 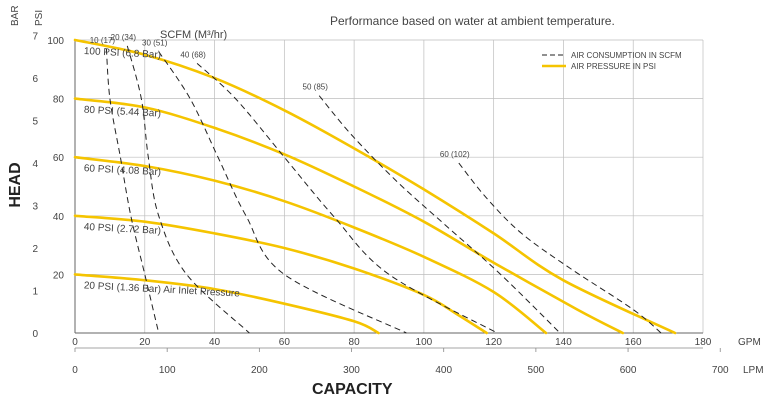 I want to click on x-tick-gpm: 140, so click(x=563, y=342).